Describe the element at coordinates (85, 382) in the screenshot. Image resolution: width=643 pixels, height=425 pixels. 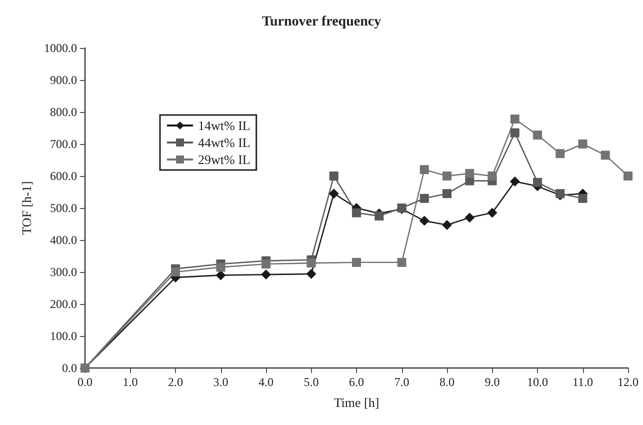
I see `x-tick-label: 0.0` at that location.